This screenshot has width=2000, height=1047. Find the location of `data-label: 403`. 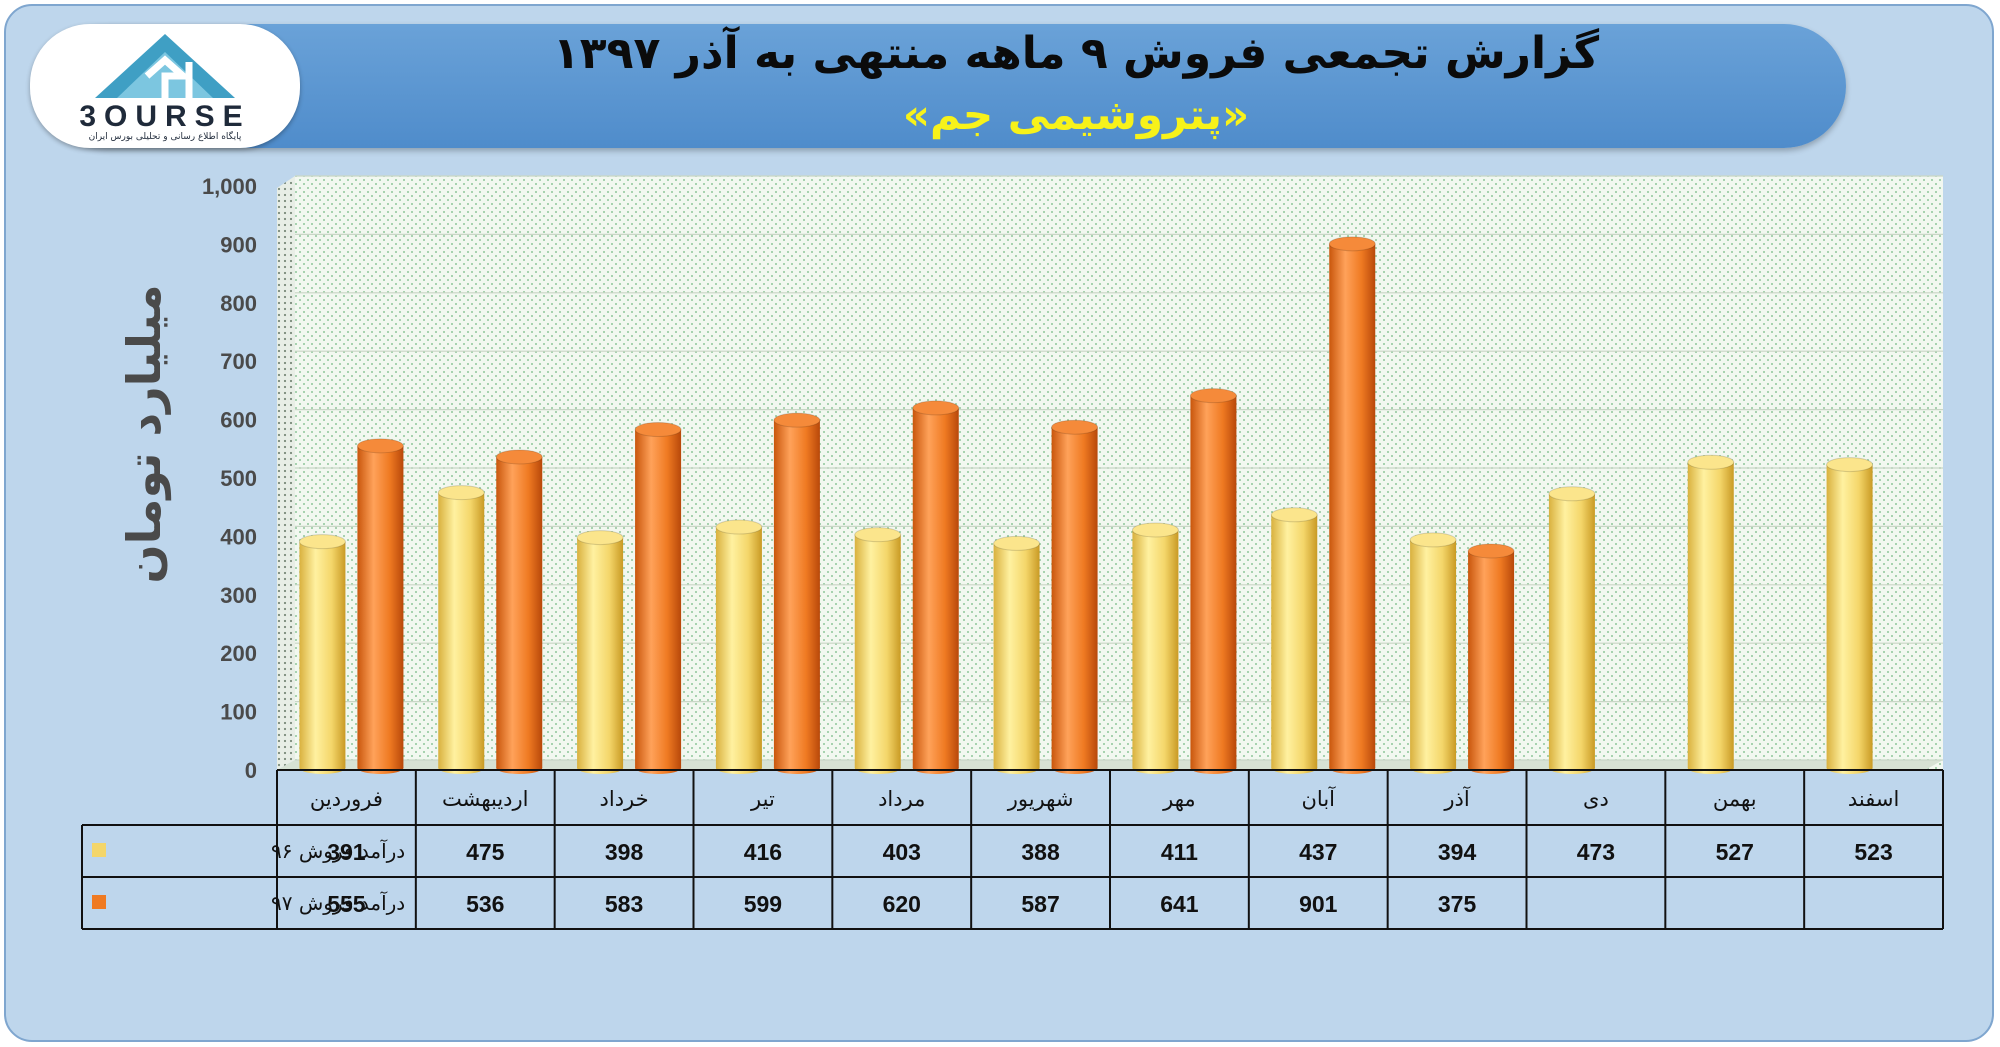

data-label: 403 is located at coordinates (902, 852).